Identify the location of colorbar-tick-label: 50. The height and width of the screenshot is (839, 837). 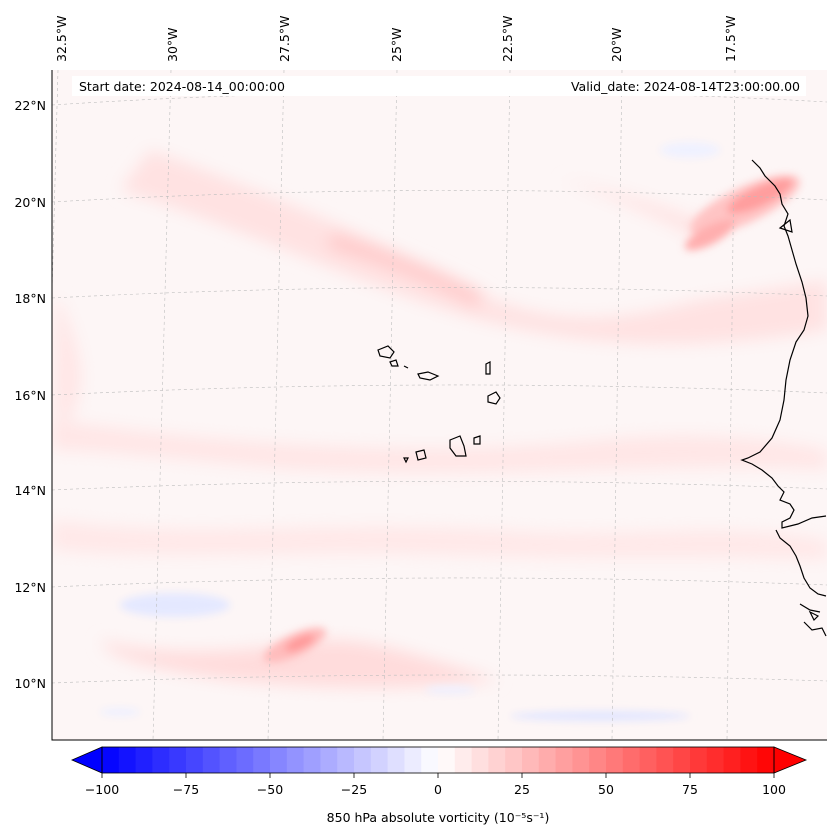
(606, 789).